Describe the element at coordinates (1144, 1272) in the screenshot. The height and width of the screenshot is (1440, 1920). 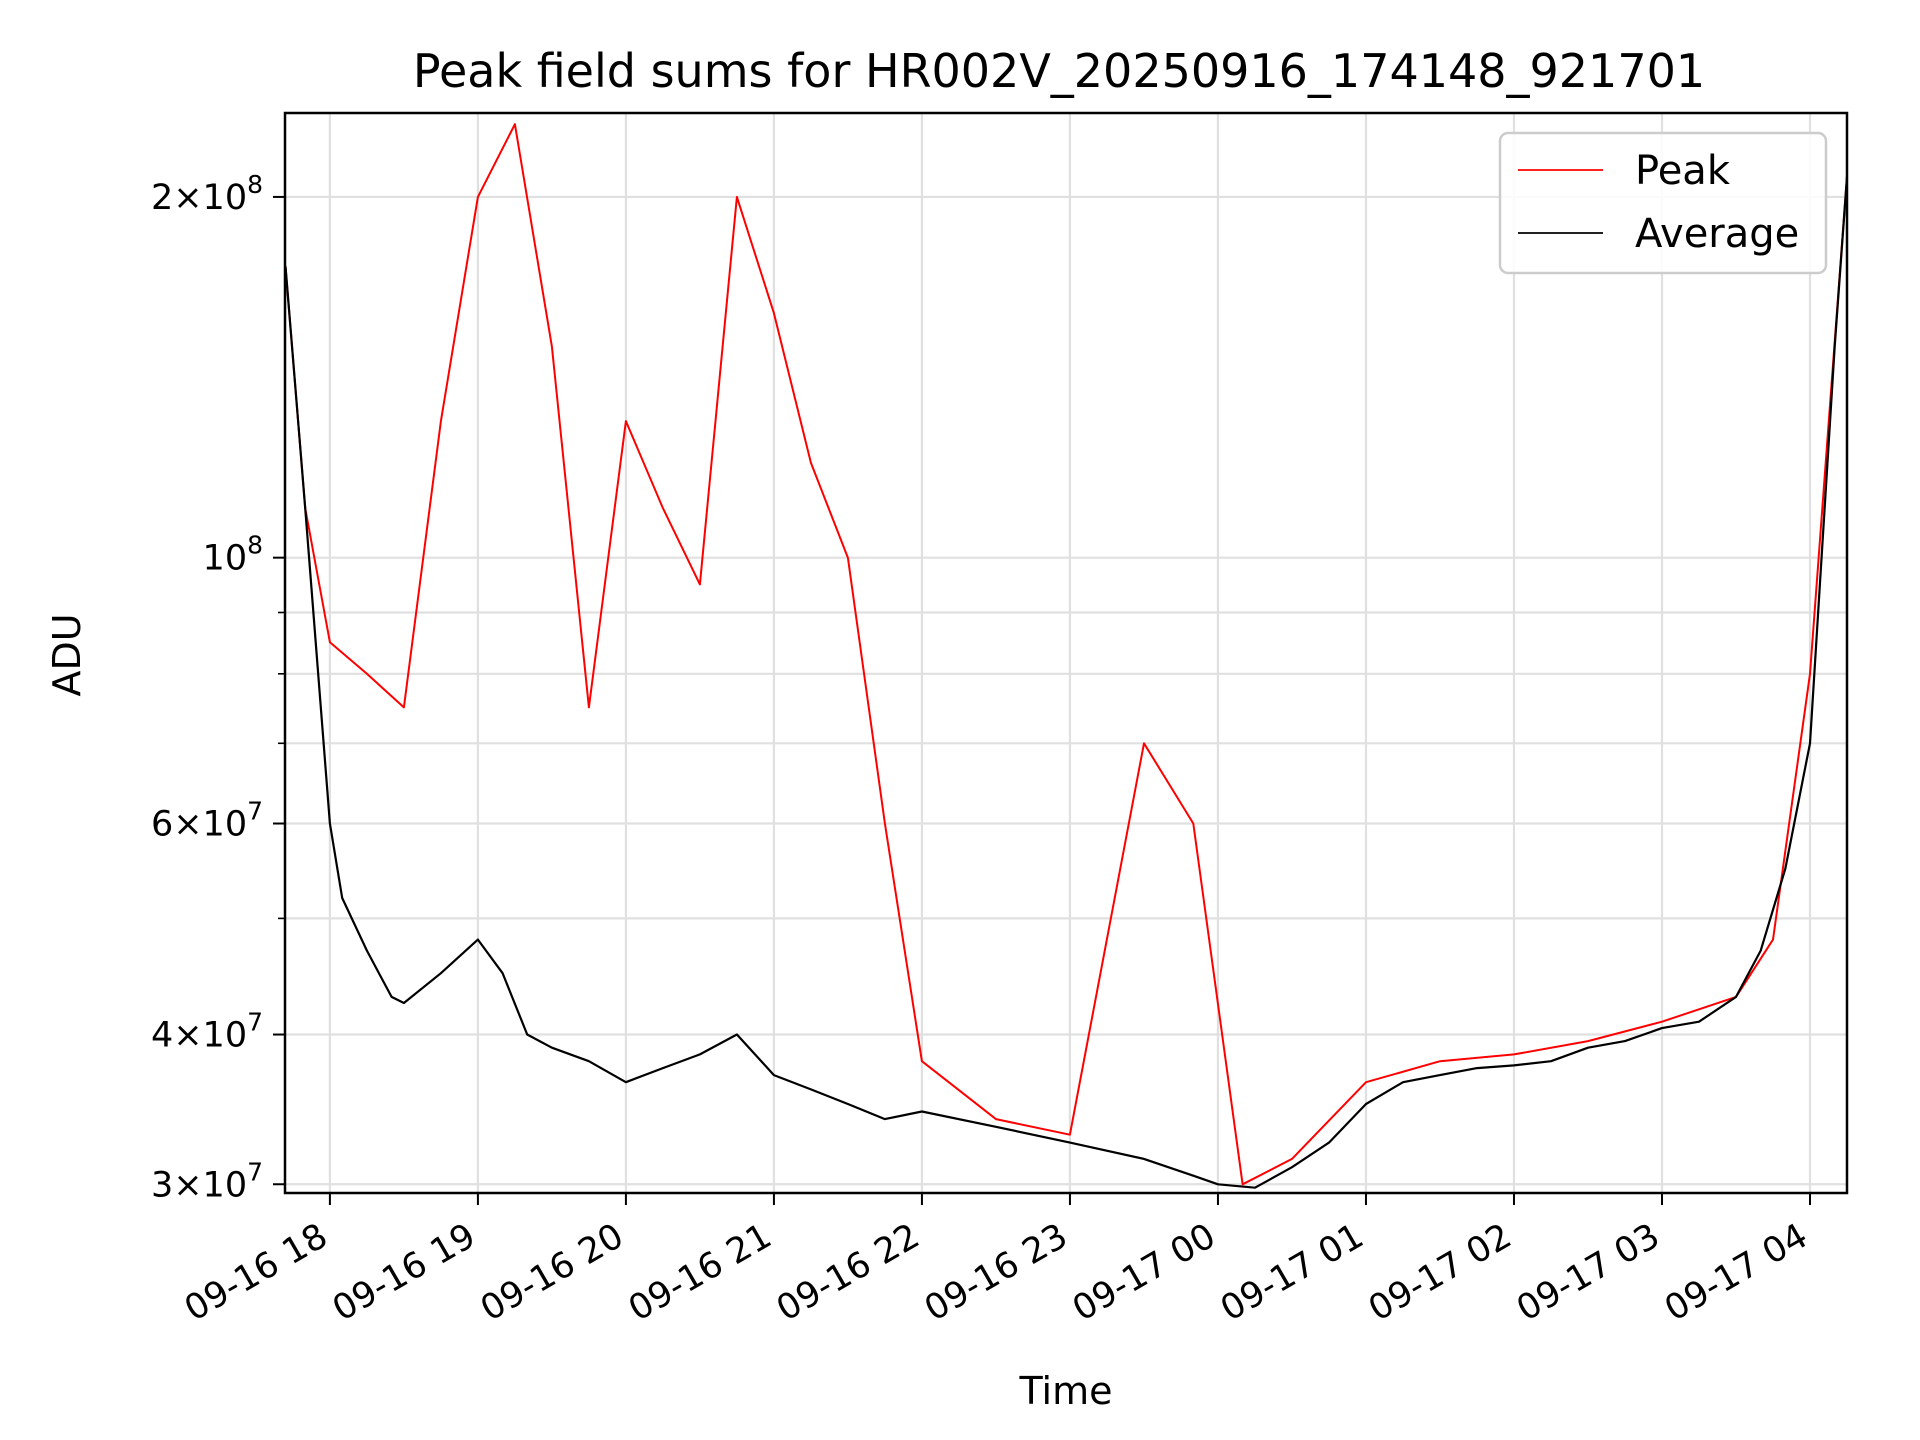
I see `x-tick-label: 09-17 00` at that location.